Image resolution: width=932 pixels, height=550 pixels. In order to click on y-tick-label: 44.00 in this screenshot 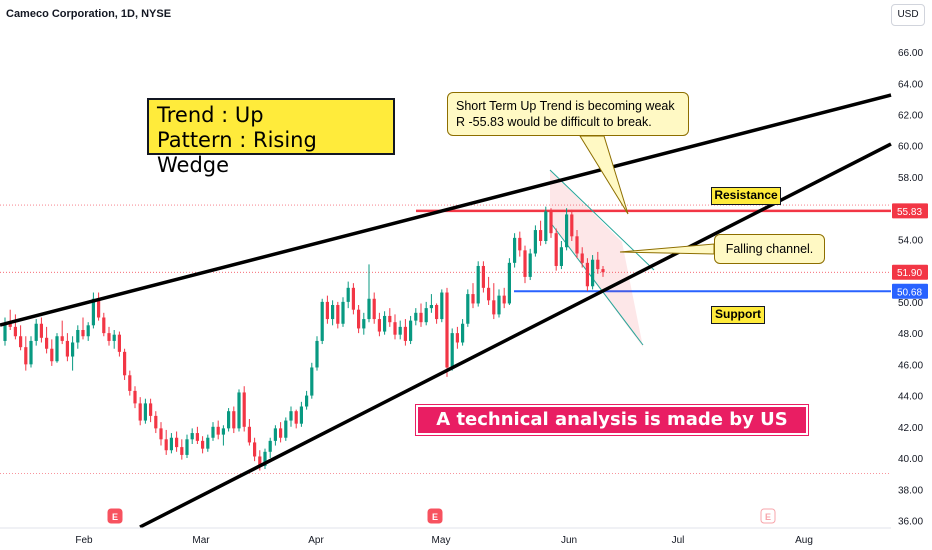, I will do `click(910, 397)`.